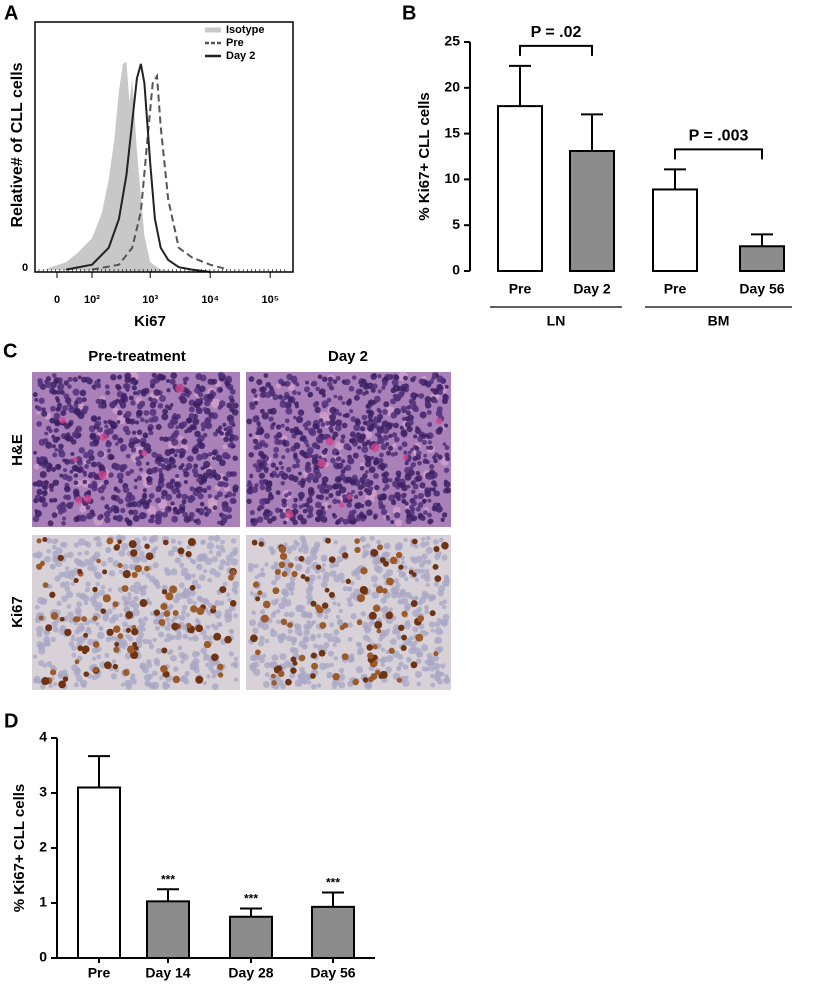 The height and width of the screenshot is (985, 815). Describe the element at coordinates (456, 270) in the screenshot. I see `y-tick-label: 0` at that location.